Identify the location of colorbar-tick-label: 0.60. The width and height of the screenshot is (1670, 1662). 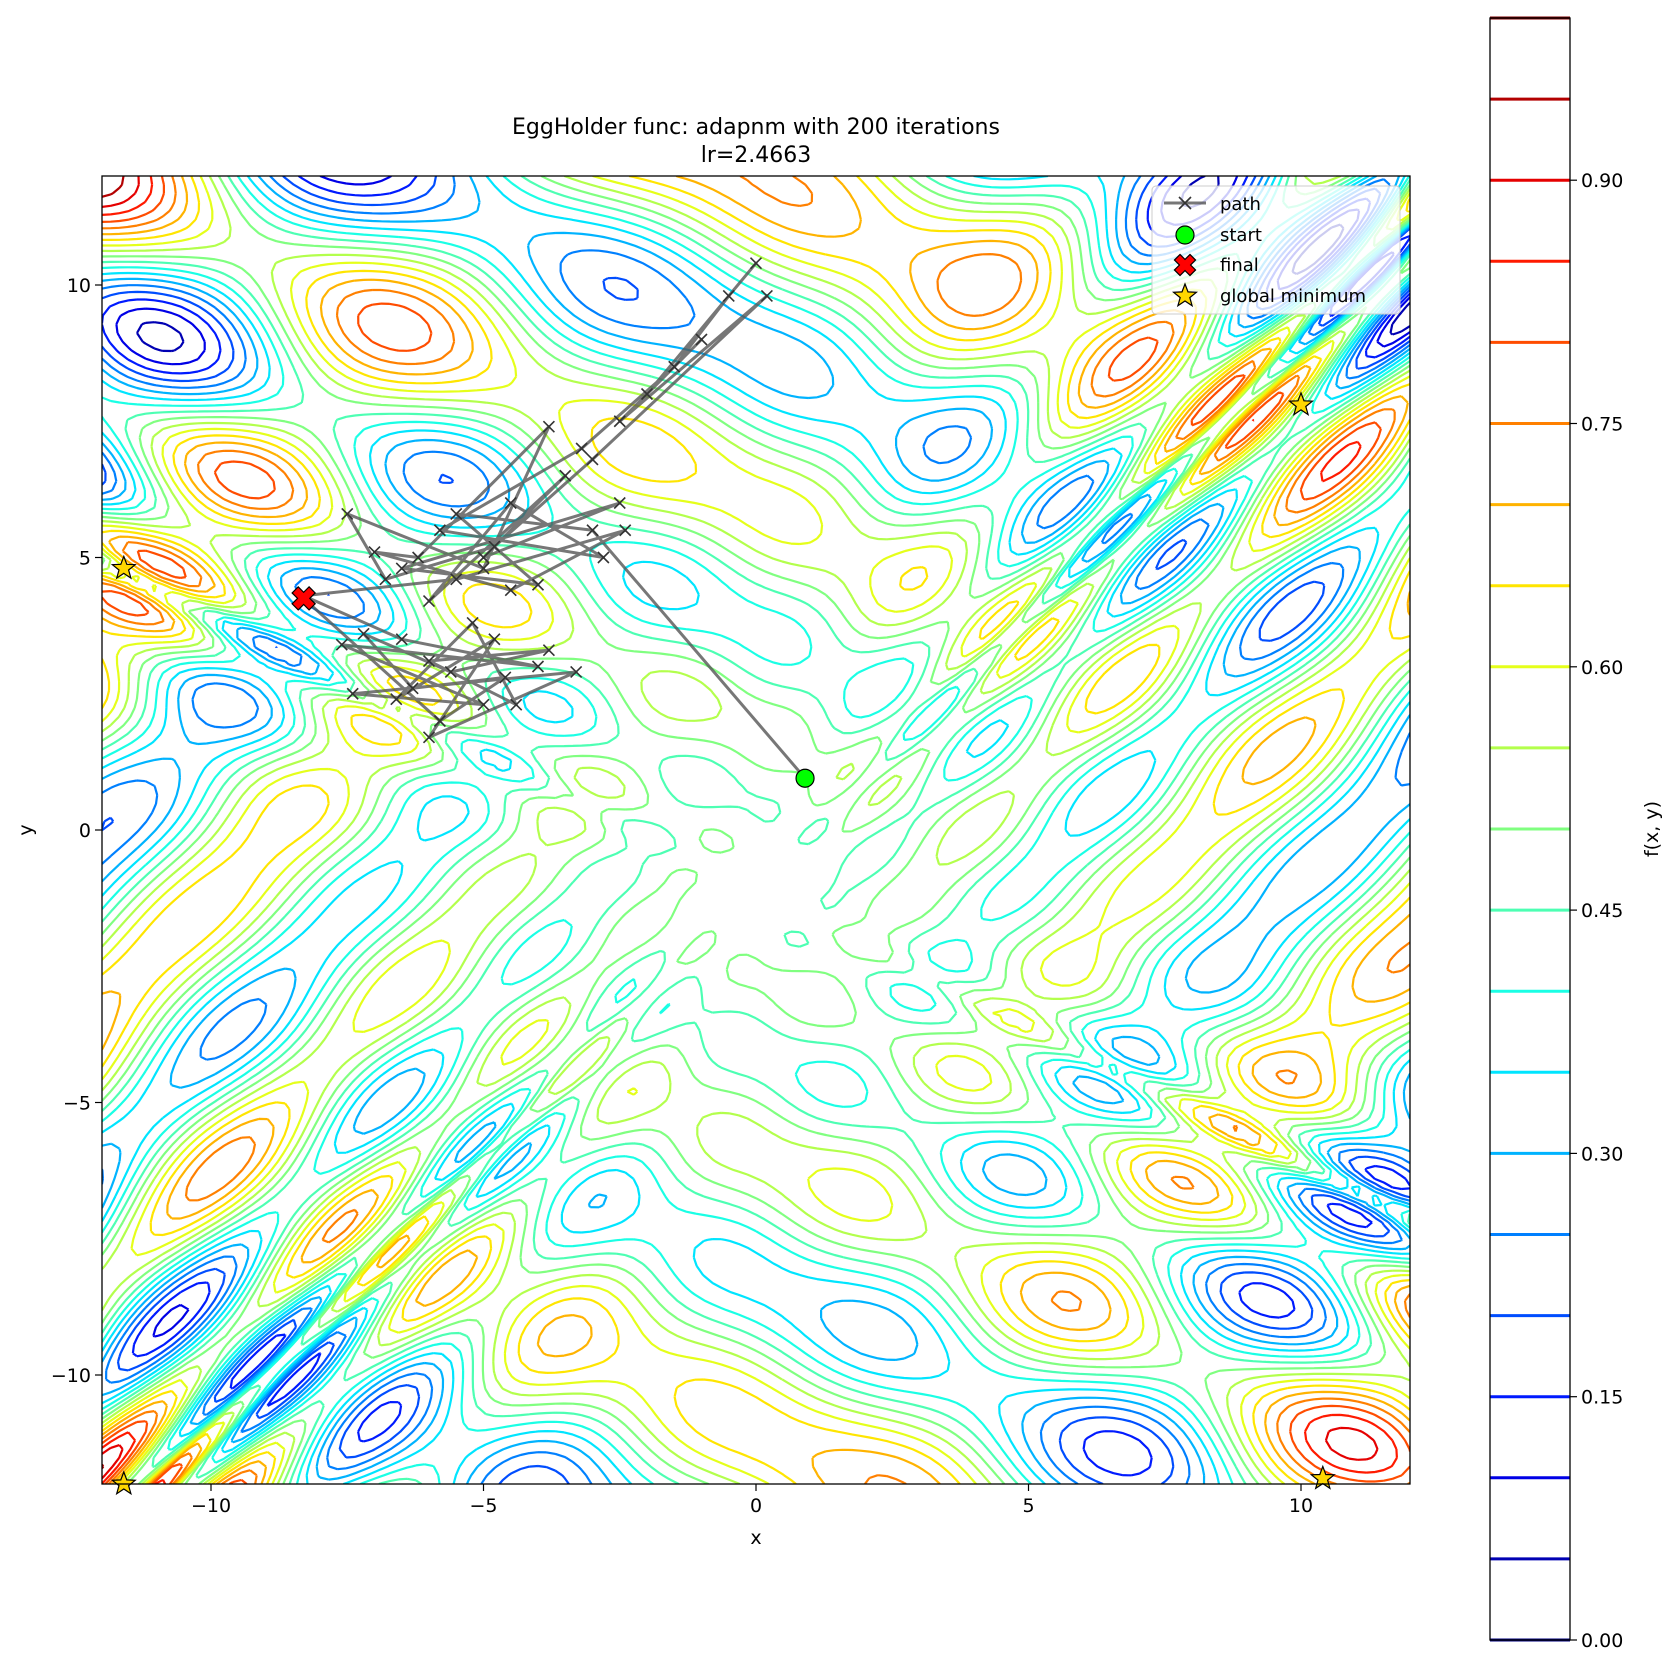
(1602, 668).